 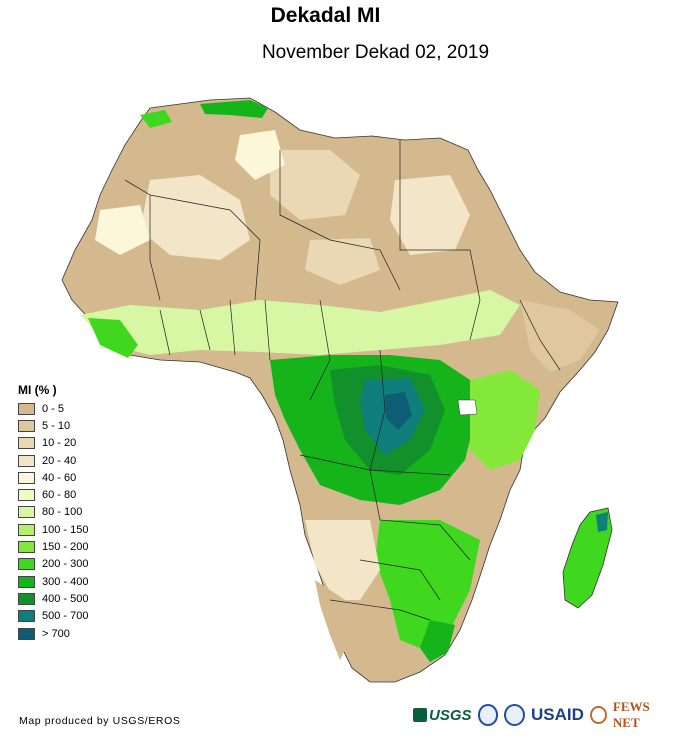 What do you see at coordinates (62, 512) in the screenshot?
I see `legend-label: 80 - 100` at bounding box center [62, 512].